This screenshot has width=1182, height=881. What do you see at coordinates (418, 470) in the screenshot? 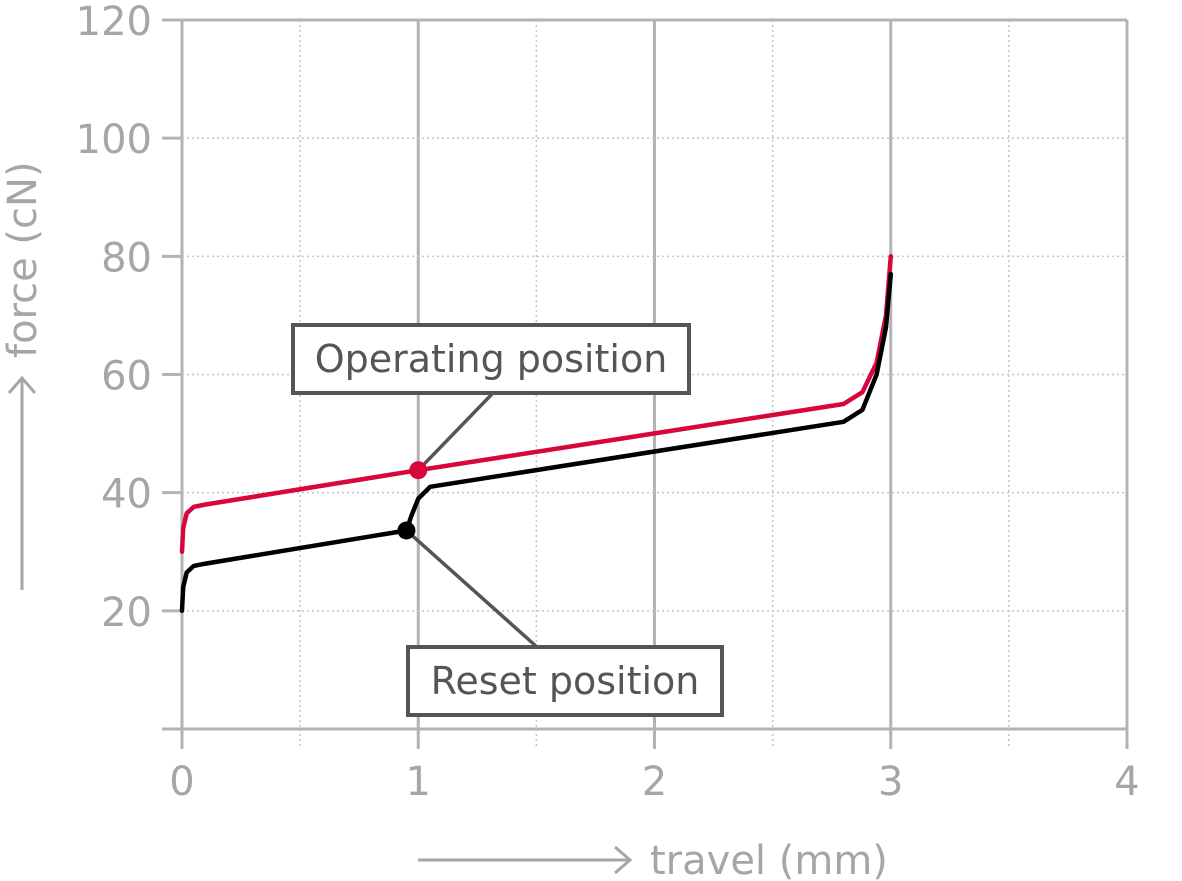
I see `operating-position-point` at bounding box center [418, 470].